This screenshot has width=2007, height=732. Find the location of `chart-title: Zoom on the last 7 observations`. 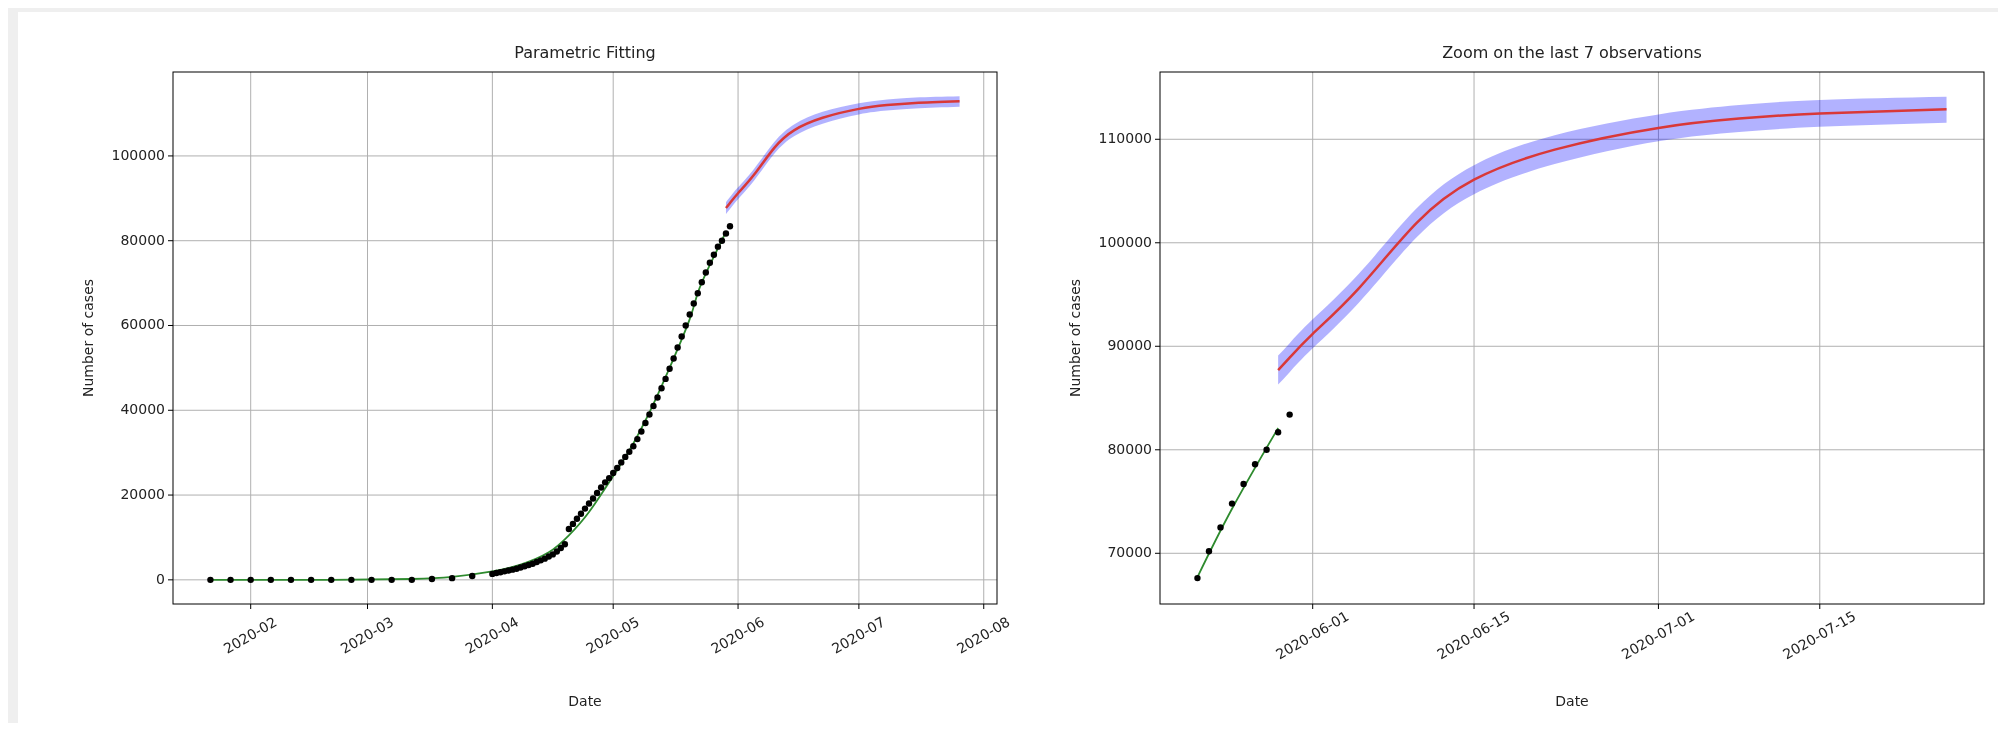

chart-title: Zoom on the last 7 observations is located at coordinates (1572, 52).